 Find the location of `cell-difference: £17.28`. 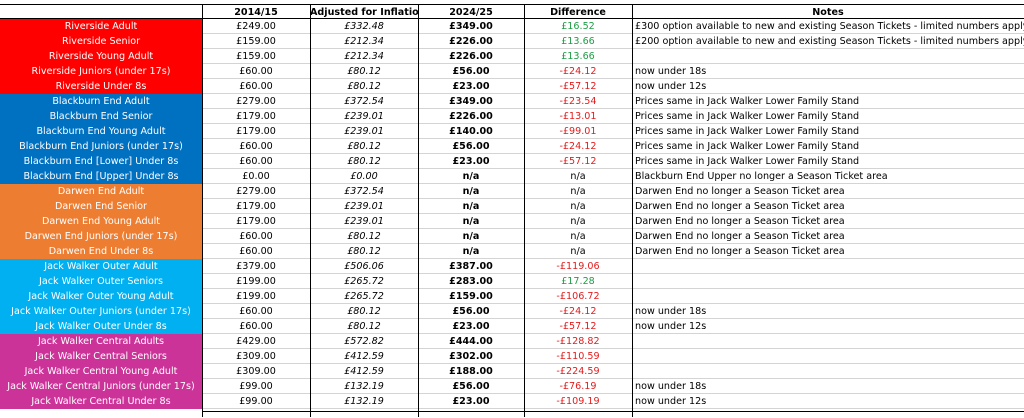

cell-difference: £17.28 is located at coordinates (578, 281).